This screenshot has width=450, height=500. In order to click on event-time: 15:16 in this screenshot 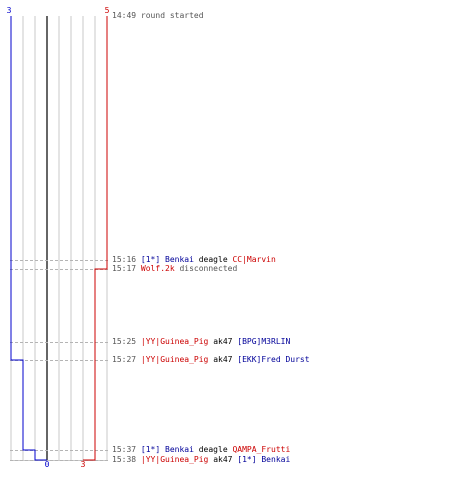, I will do `click(124, 259)`.